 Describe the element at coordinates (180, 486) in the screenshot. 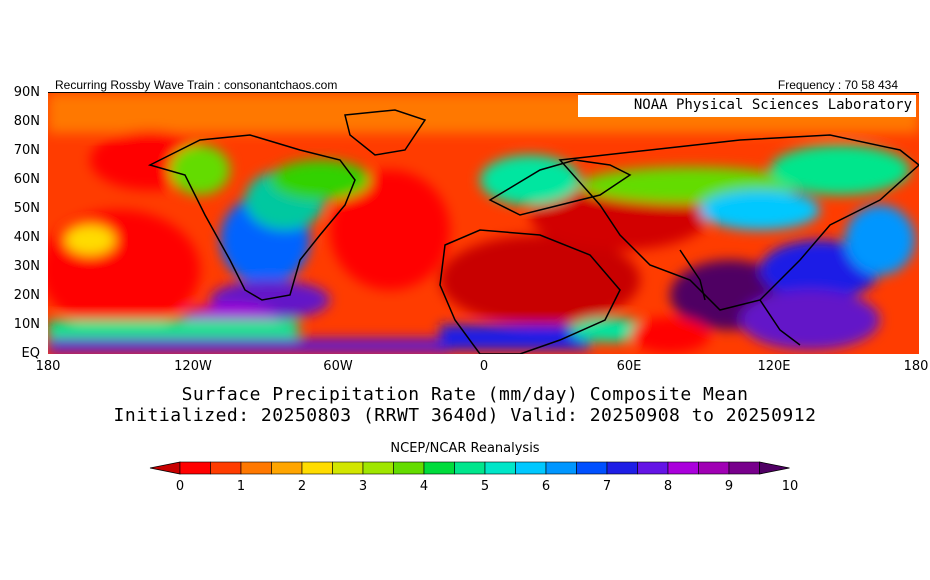

I see `colorbar-label: 0` at that location.